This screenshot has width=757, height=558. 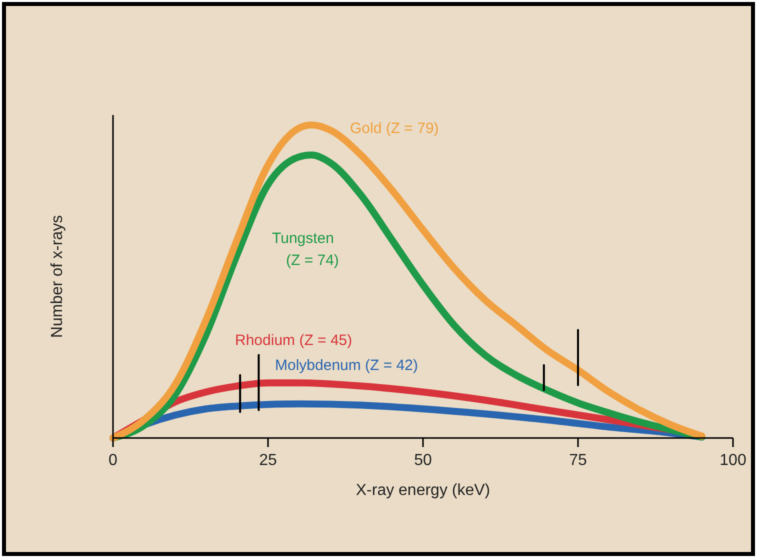 What do you see at coordinates (113, 460) in the screenshot?
I see `x-tick-label: 0` at bounding box center [113, 460].